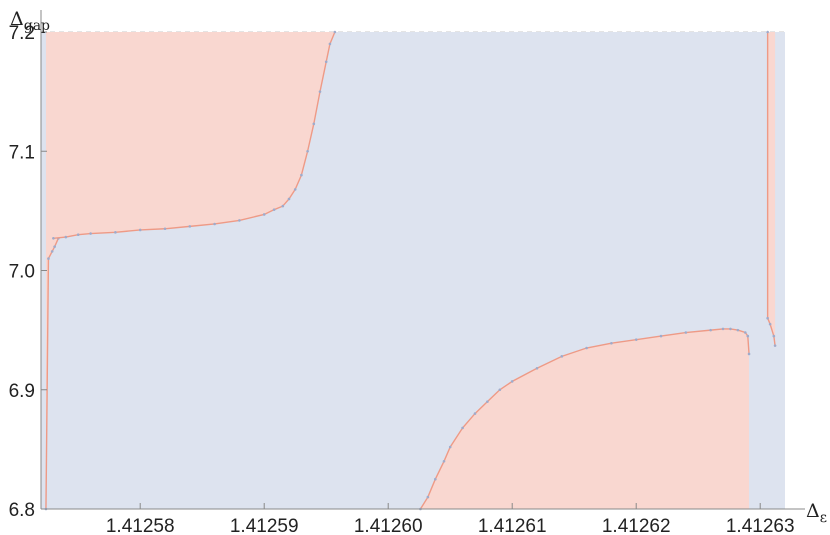 This screenshot has width=830, height=535. What do you see at coordinates (22, 510) in the screenshot?
I see `y-tick-label: 6.8` at bounding box center [22, 510].